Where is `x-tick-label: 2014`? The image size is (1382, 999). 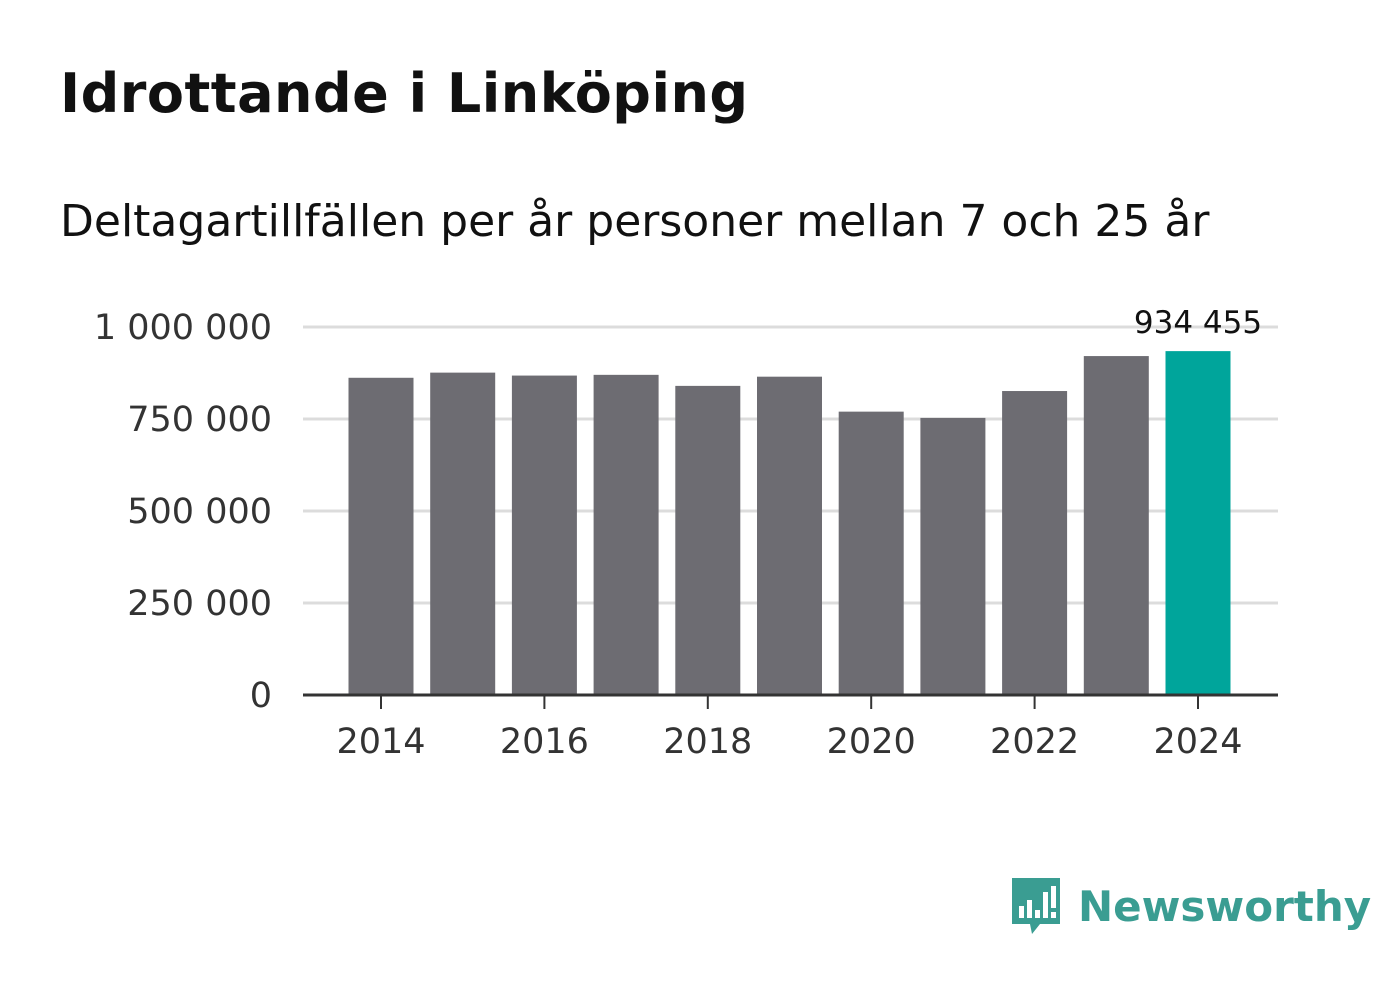
x-tick-label: 2014 is located at coordinates (380, 742).